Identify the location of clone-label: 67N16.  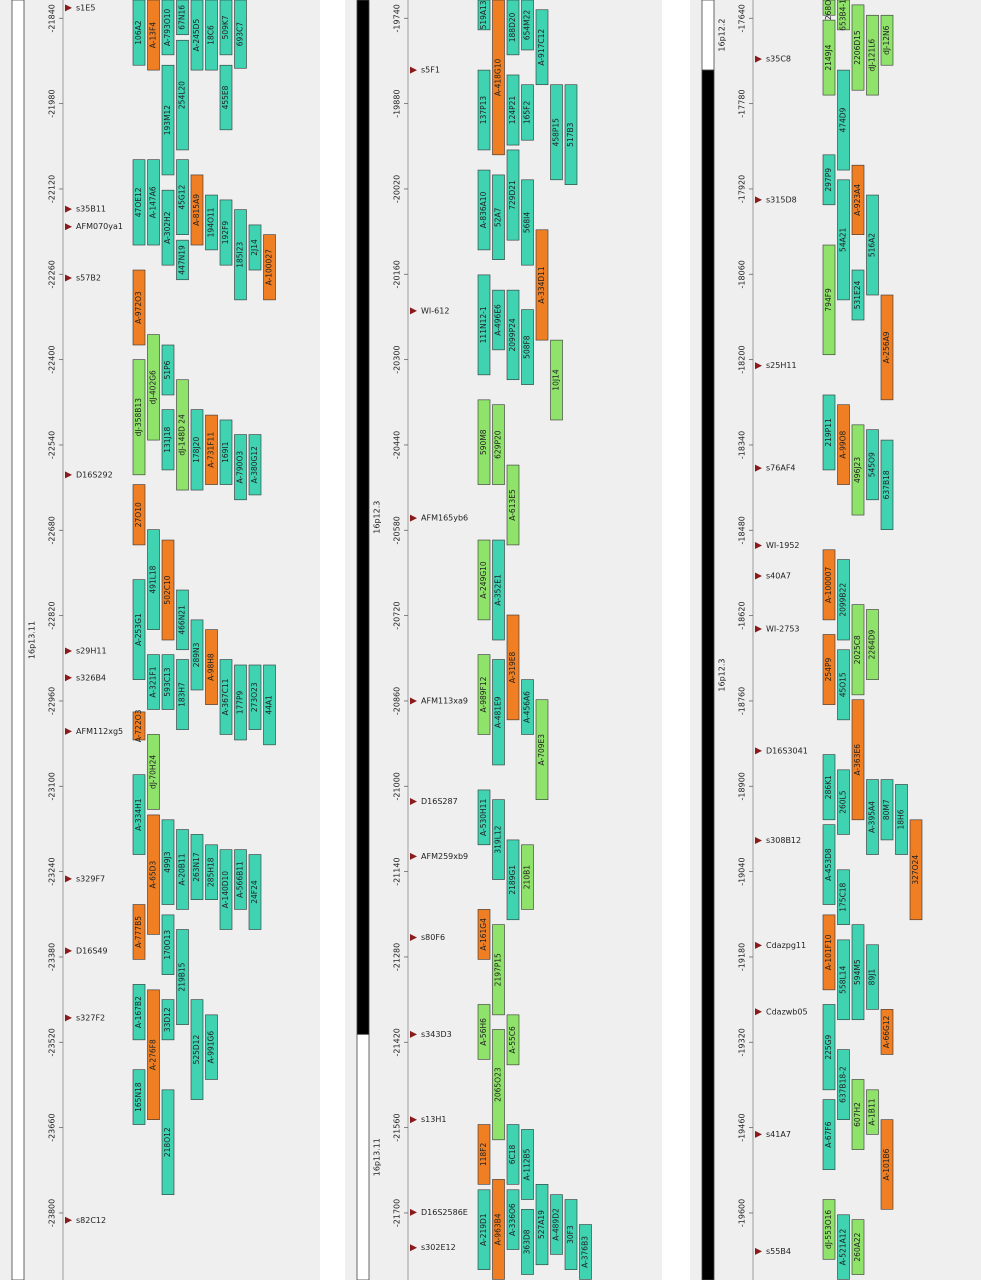
(182, 17).